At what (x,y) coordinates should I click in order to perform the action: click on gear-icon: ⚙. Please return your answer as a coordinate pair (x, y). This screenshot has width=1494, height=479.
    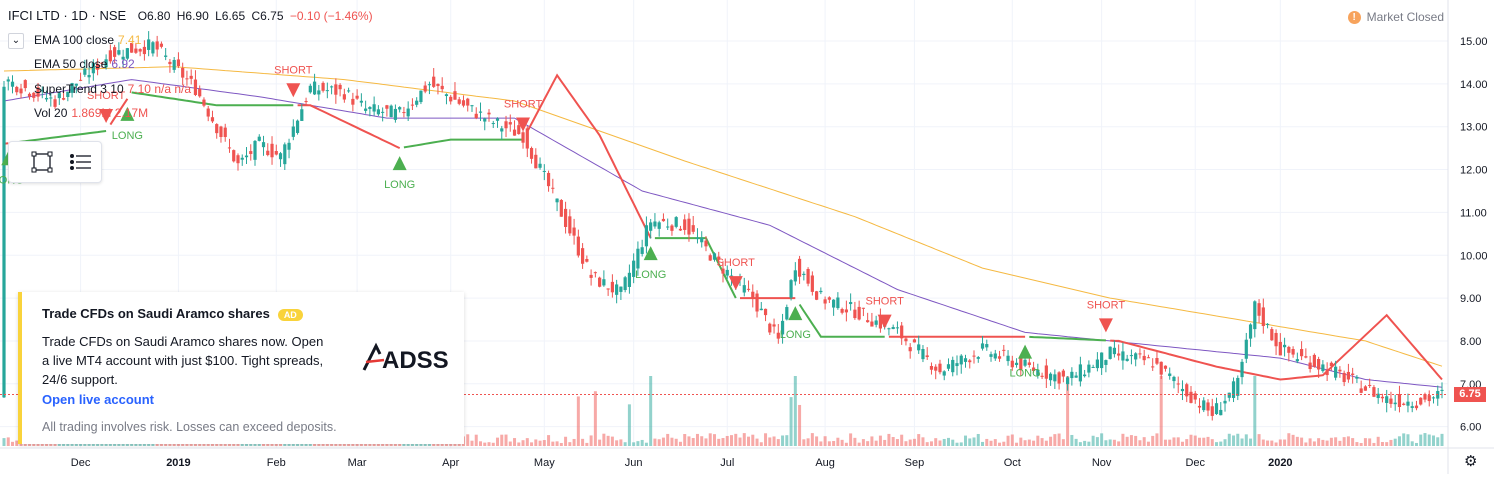
    Looking at the image, I should click on (1471, 461).